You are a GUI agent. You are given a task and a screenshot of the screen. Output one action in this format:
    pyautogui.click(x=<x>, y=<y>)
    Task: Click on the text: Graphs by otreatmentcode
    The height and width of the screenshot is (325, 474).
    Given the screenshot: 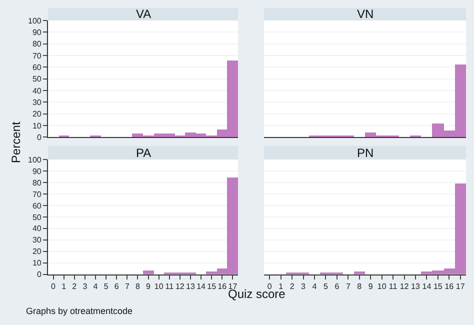 What is the action you would take?
    pyautogui.click(x=79, y=311)
    